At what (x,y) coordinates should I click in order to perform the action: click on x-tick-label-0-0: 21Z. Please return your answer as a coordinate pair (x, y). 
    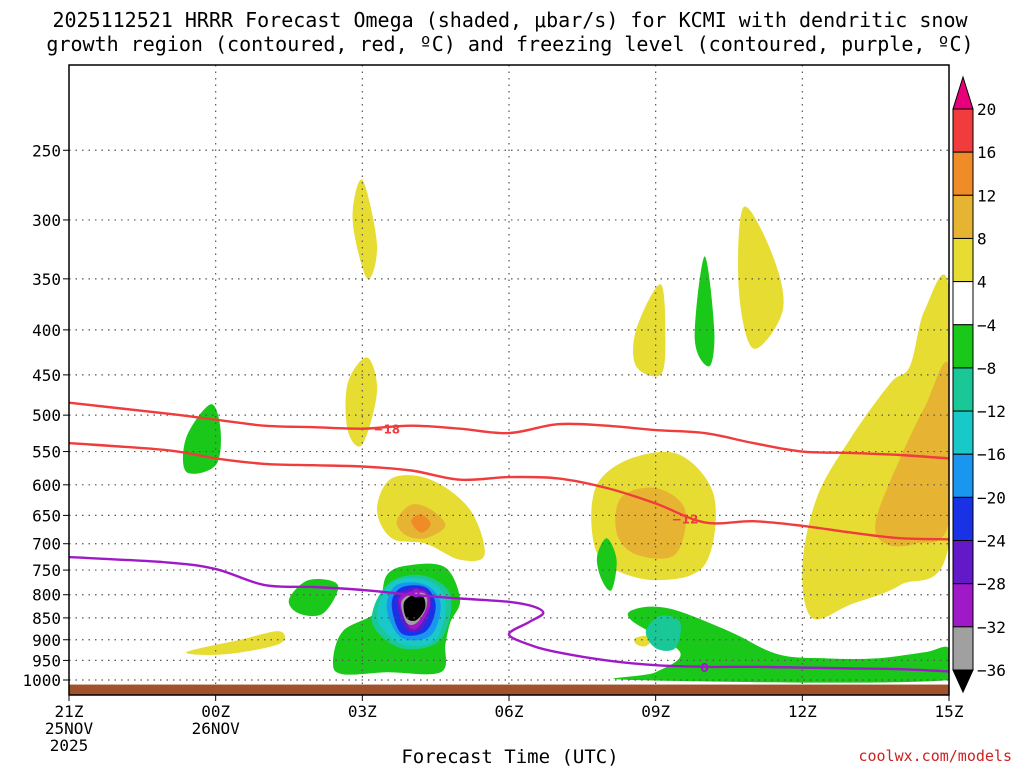
    Looking at the image, I should click on (69, 711).